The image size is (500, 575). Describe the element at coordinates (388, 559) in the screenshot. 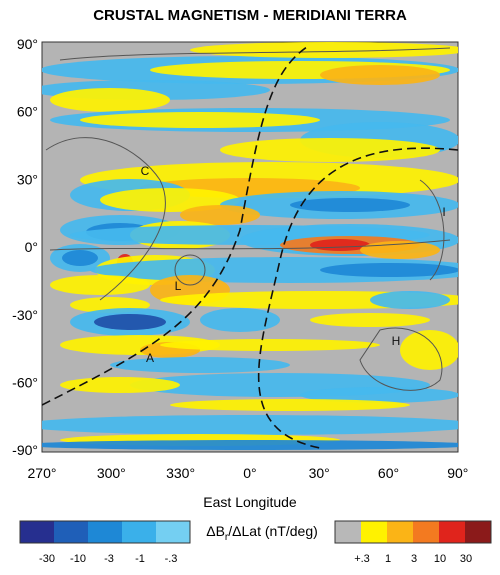

I see `colorbar-tick-label: 1` at that location.